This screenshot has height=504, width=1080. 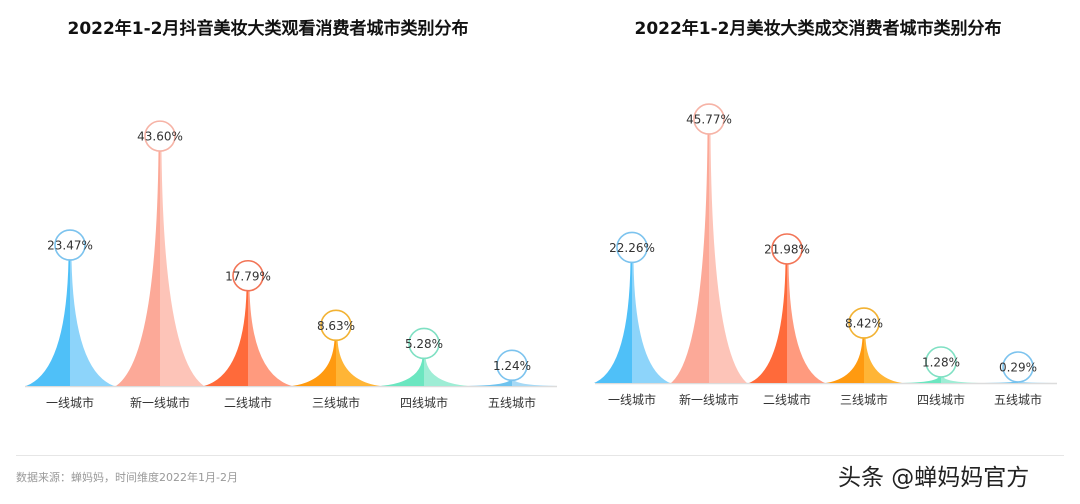 I want to click on footer-divider, so click(x=540, y=455).